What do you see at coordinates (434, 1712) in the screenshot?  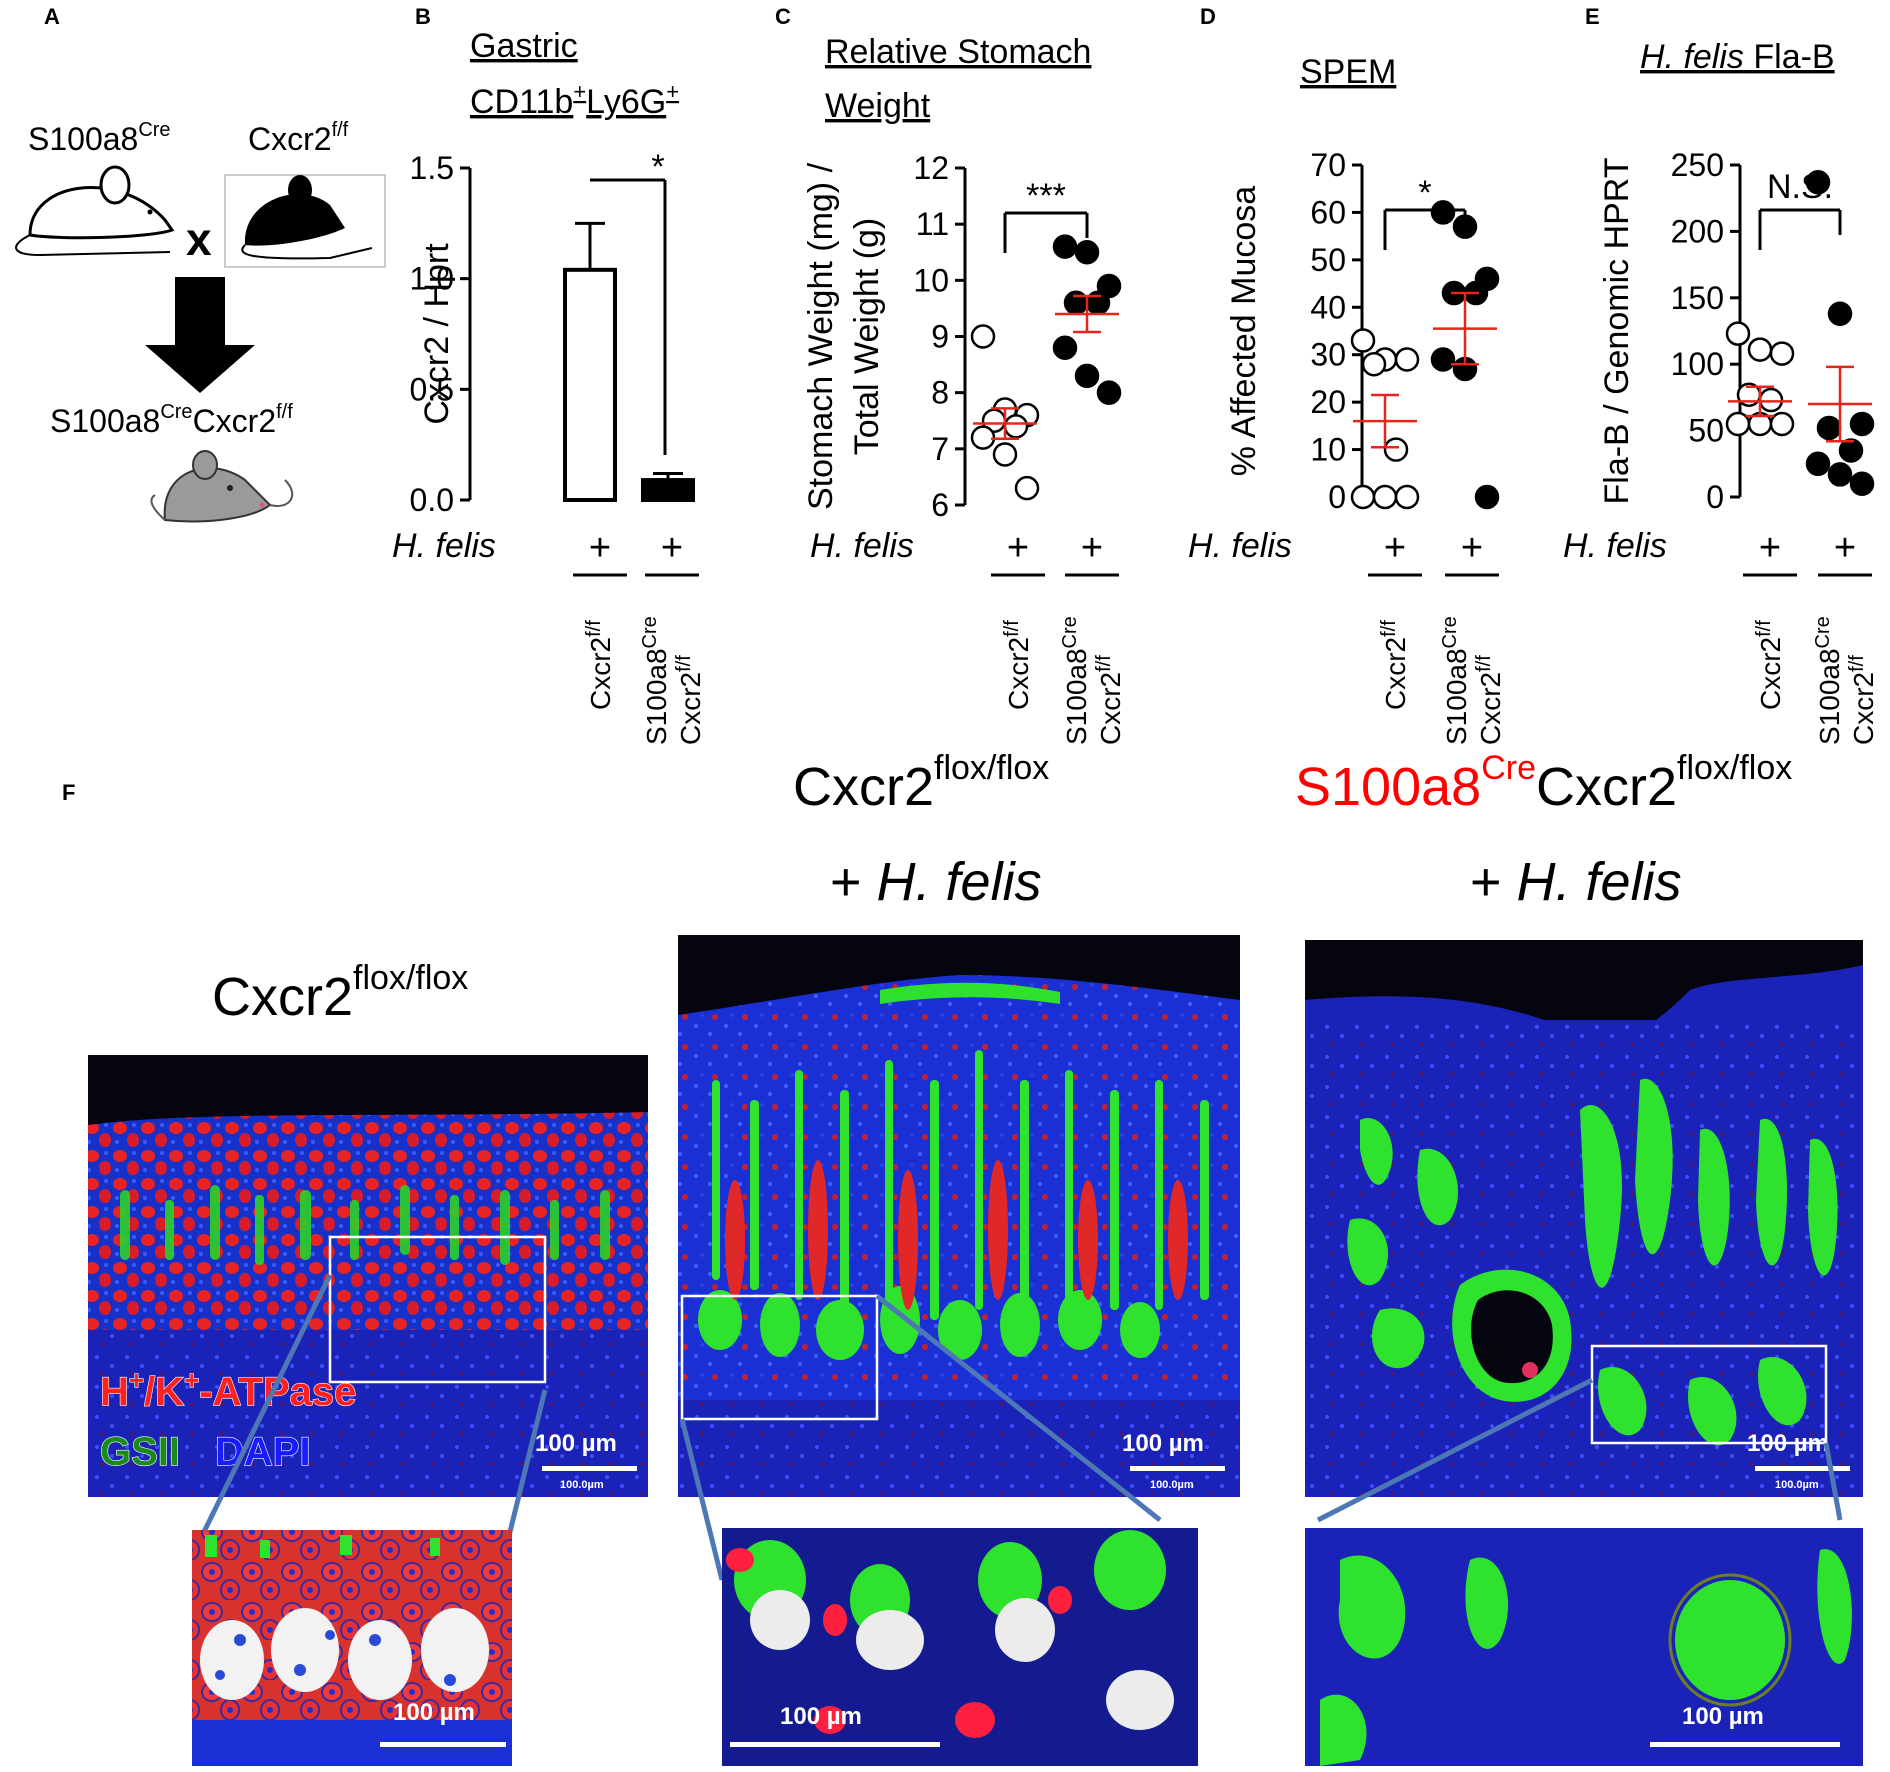 I see `zoom-scale-label-1: 100 µm` at bounding box center [434, 1712].